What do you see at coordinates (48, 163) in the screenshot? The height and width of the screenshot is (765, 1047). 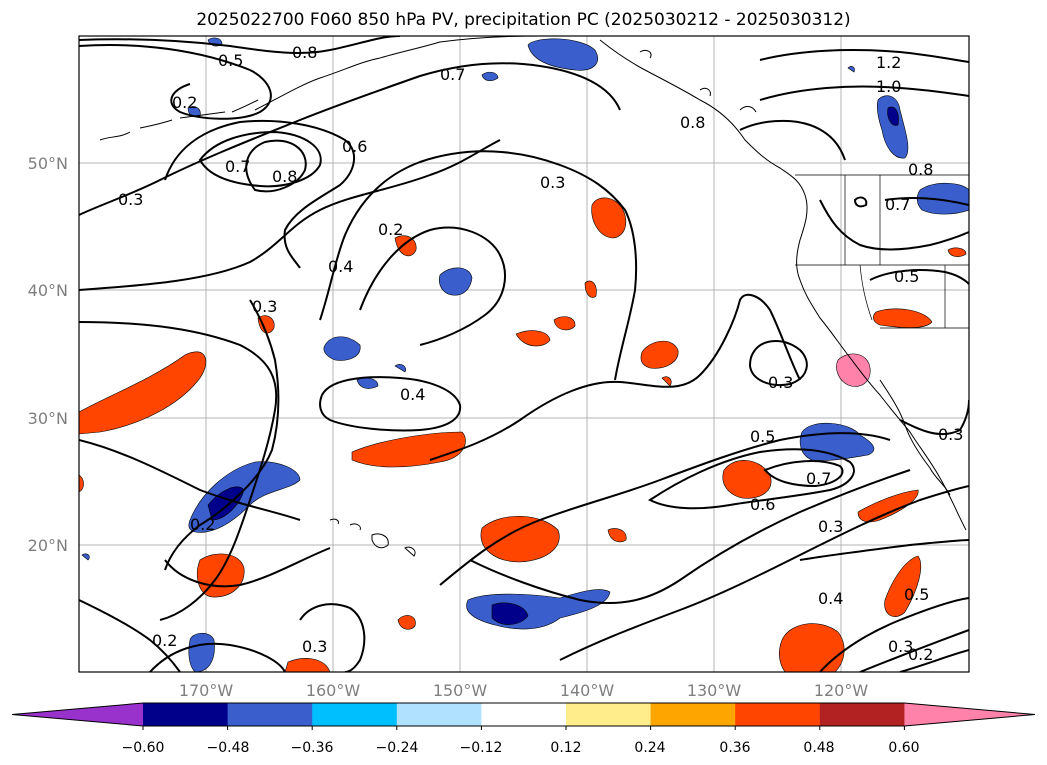 I see `lat-label: 50°N` at bounding box center [48, 163].